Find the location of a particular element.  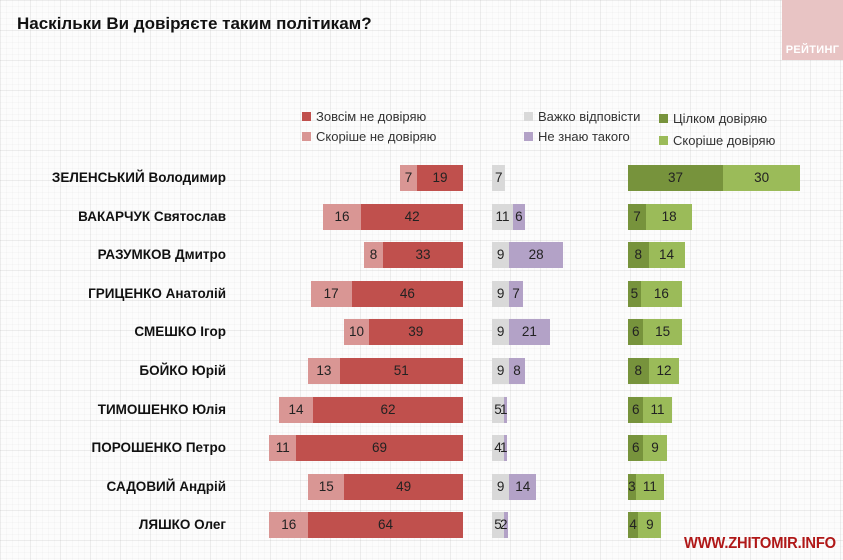

data-label: 39 is located at coordinates (416, 331).